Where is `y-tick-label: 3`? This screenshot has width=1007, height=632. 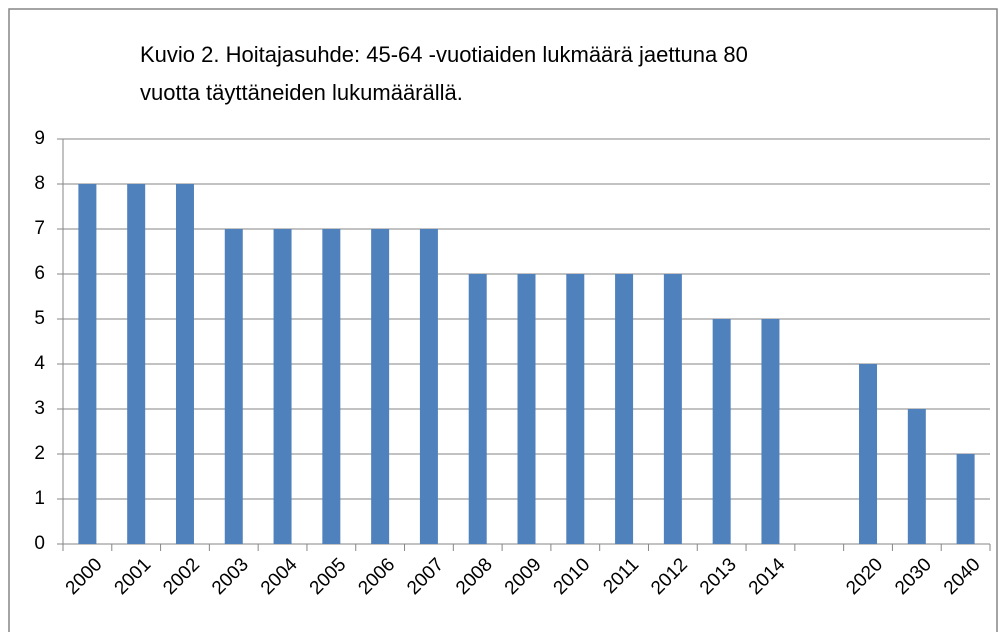
y-tick-label: 3 is located at coordinates (39, 408).